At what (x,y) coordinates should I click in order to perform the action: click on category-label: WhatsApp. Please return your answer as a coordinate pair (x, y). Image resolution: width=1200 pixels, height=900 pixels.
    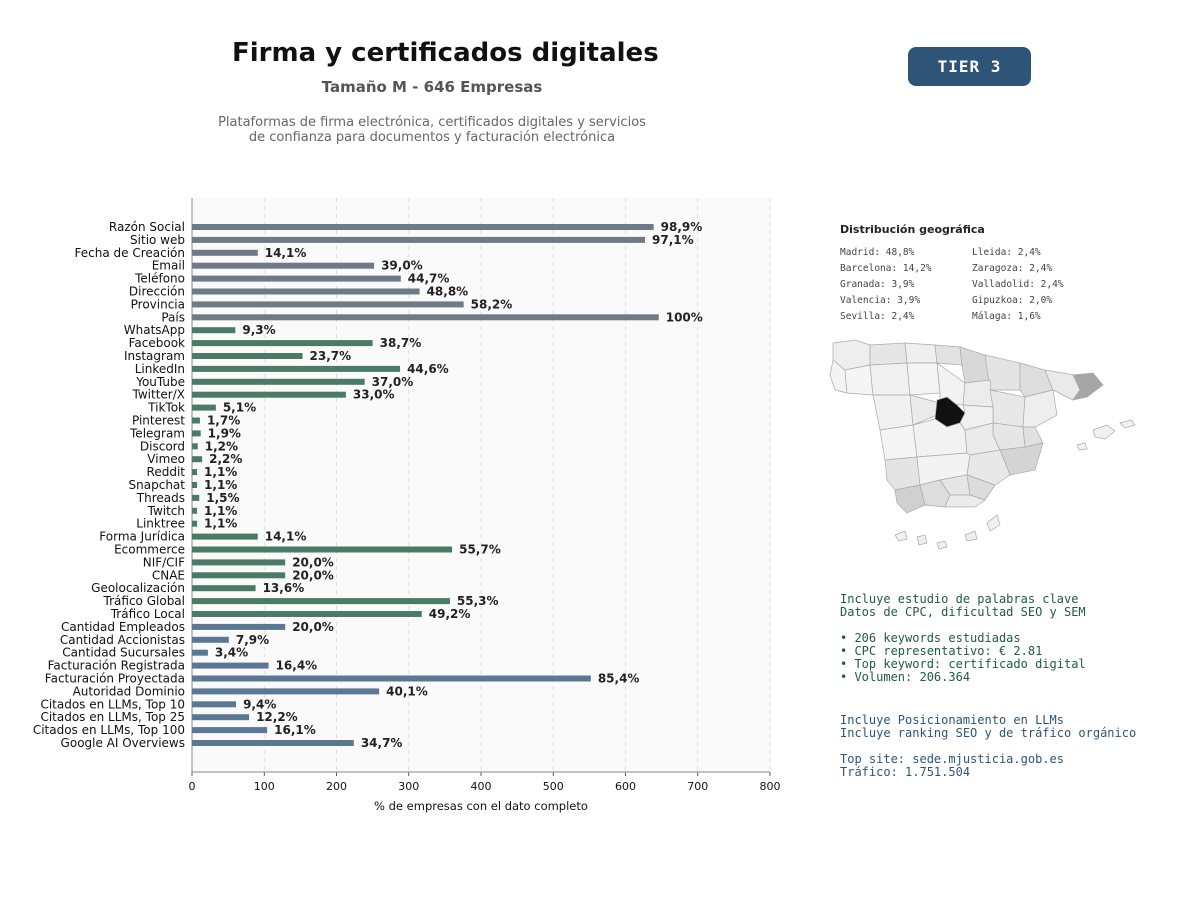
    Looking at the image, I should click on (154, 330).